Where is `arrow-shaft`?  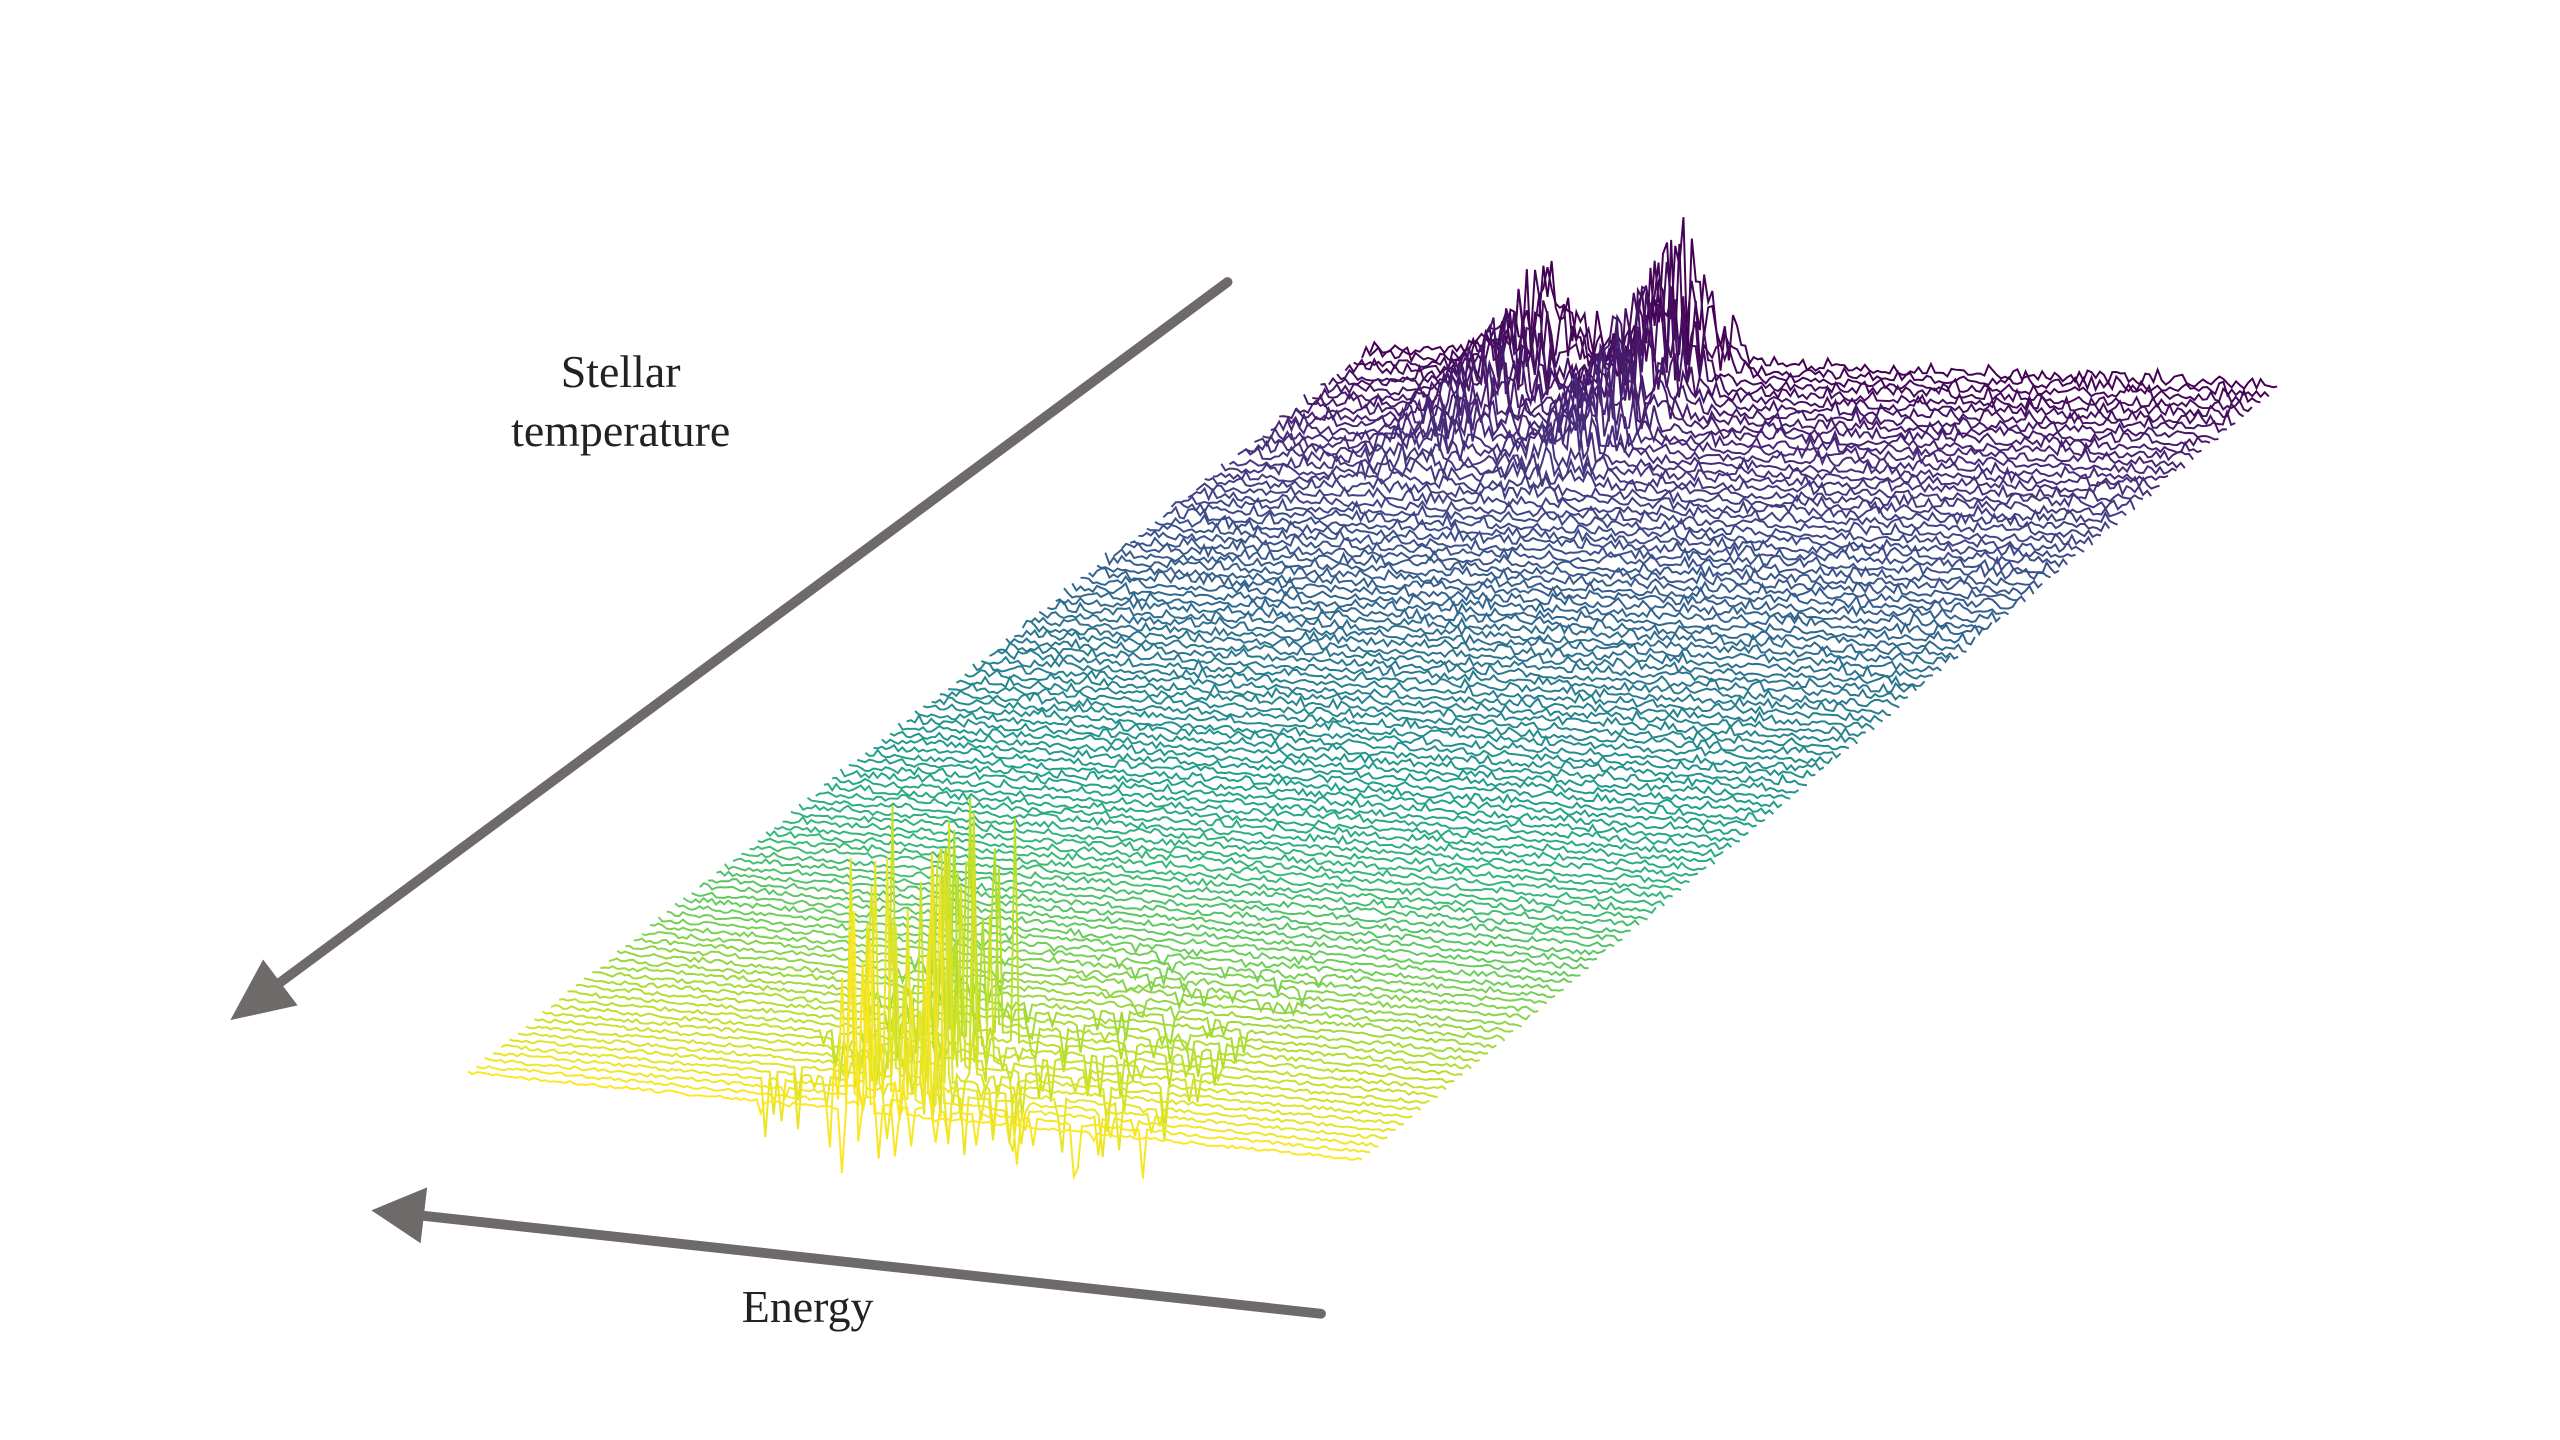
arrow-shaft is located at coordinates (870, 1264).